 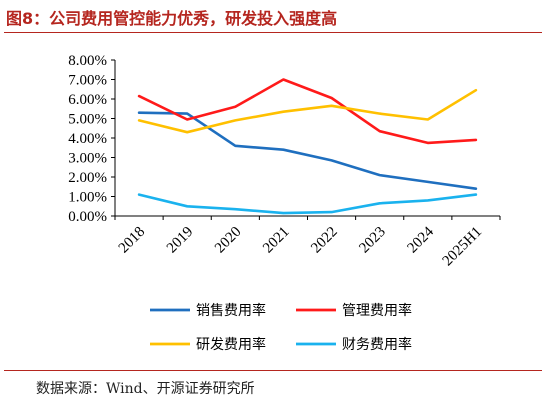 What do you see at coordinates (180, 240) in the screenshot?
I see `x-tick-label: 2019` at bounding box center [180, 240].